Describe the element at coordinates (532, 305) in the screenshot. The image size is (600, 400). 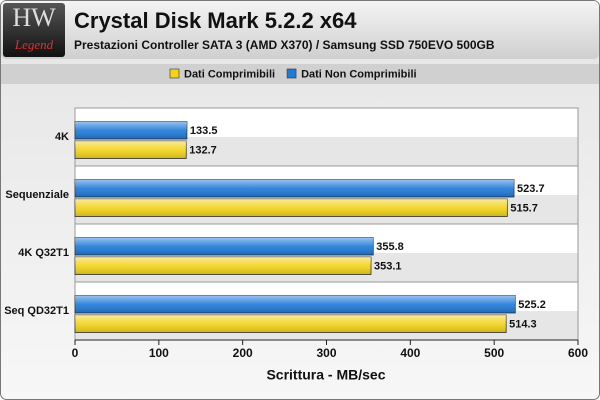
I see `value-label: 525.2` at that location.